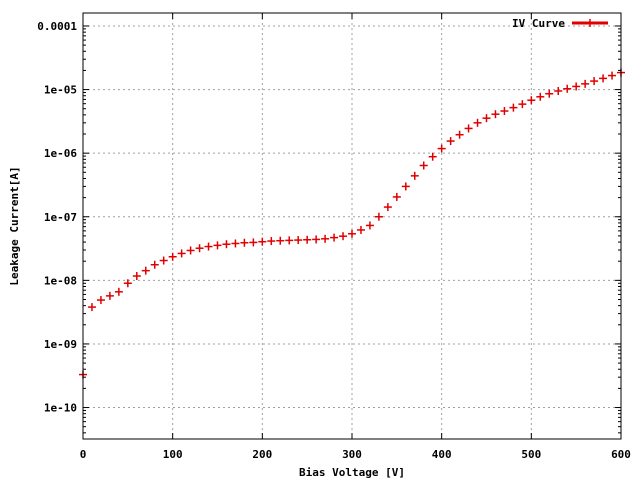 This screenshot has width=640, height=480. I want to click on x-tick-label: 500, so click(531, 454).